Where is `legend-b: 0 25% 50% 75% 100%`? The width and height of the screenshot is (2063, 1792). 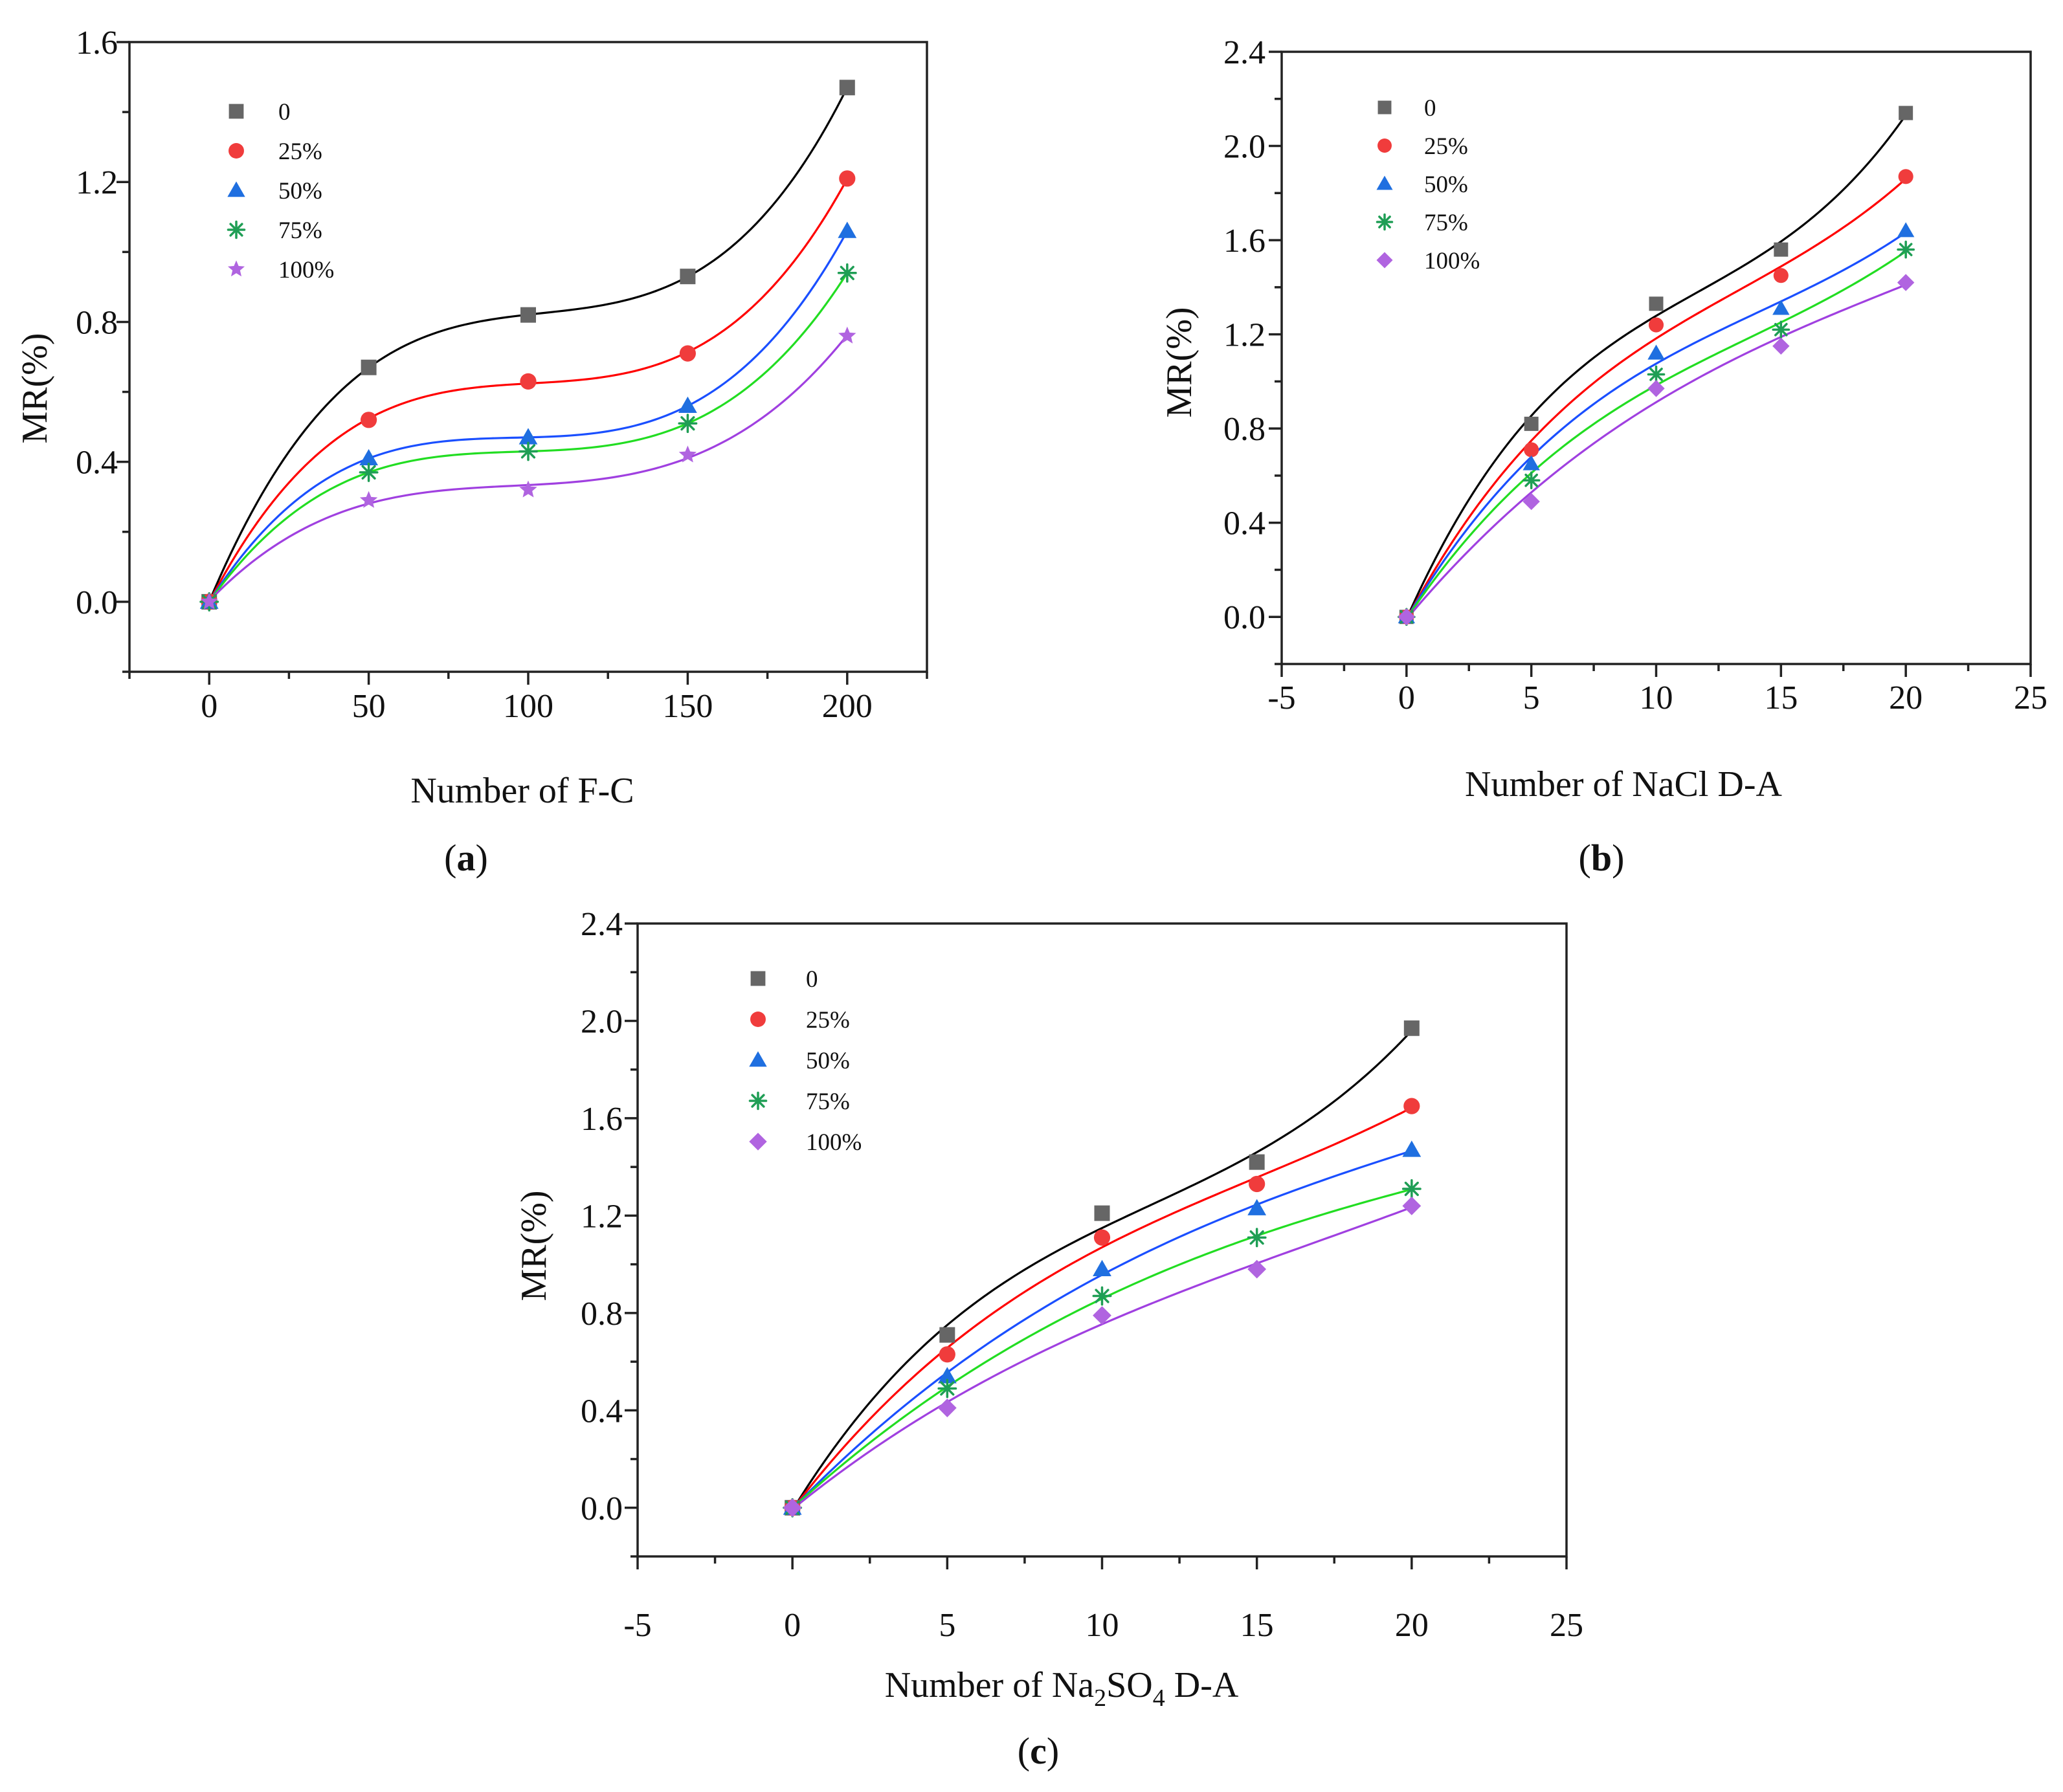
legend-b: 0 25% 50% 75% 100% is located at coordinates (1428, 184).